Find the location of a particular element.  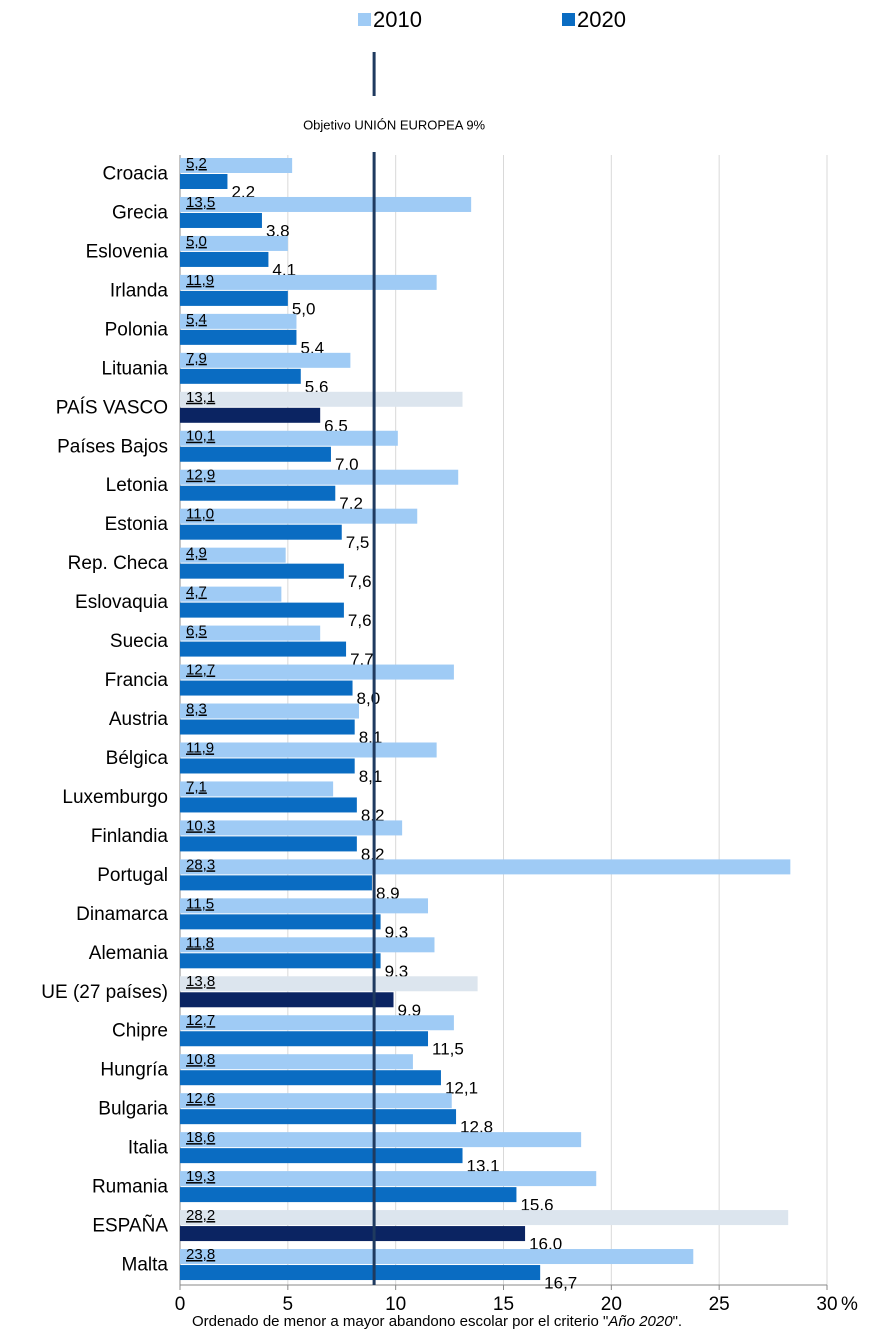

value-label: 7,0 is located at coordinates (347, 464).